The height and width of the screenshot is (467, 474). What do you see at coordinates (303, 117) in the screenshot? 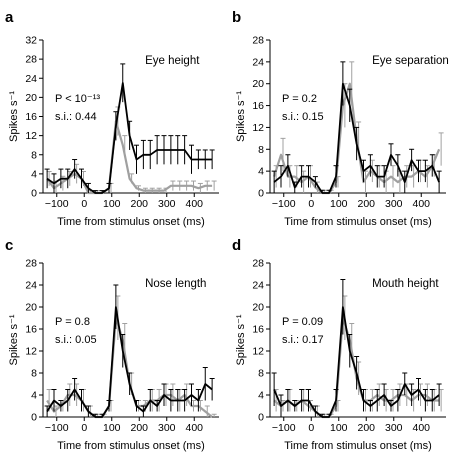
I see `selectivity-index: s.i.: 0.15` at bounding box center [303, 117].